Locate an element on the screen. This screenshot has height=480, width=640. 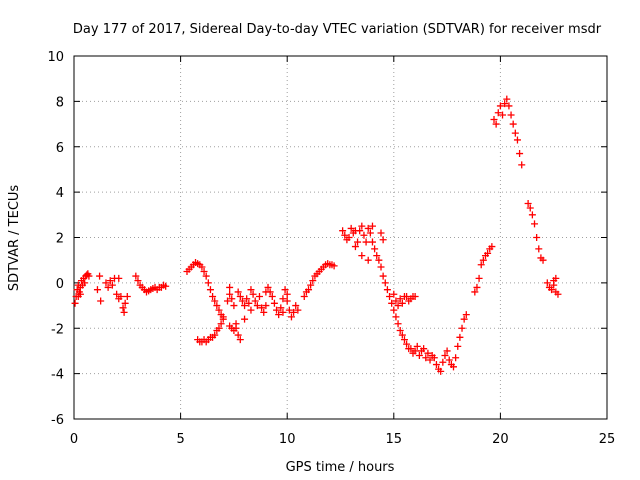
x-tick-label: 25 is located at coordinates (607, 439).